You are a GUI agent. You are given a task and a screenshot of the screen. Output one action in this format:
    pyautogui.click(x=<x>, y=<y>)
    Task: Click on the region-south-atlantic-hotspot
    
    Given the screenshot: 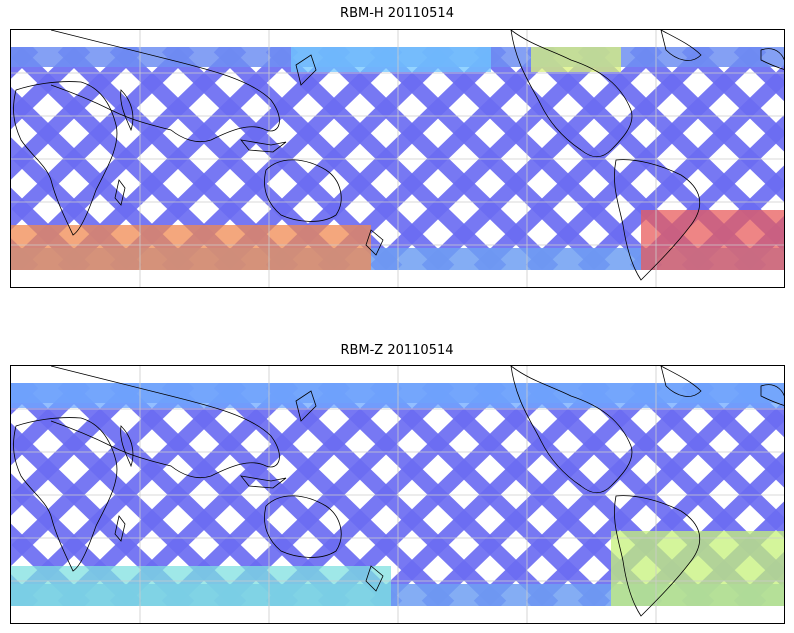 What is the action you would take?
    pyautogui.click(x=712, y=240)
    